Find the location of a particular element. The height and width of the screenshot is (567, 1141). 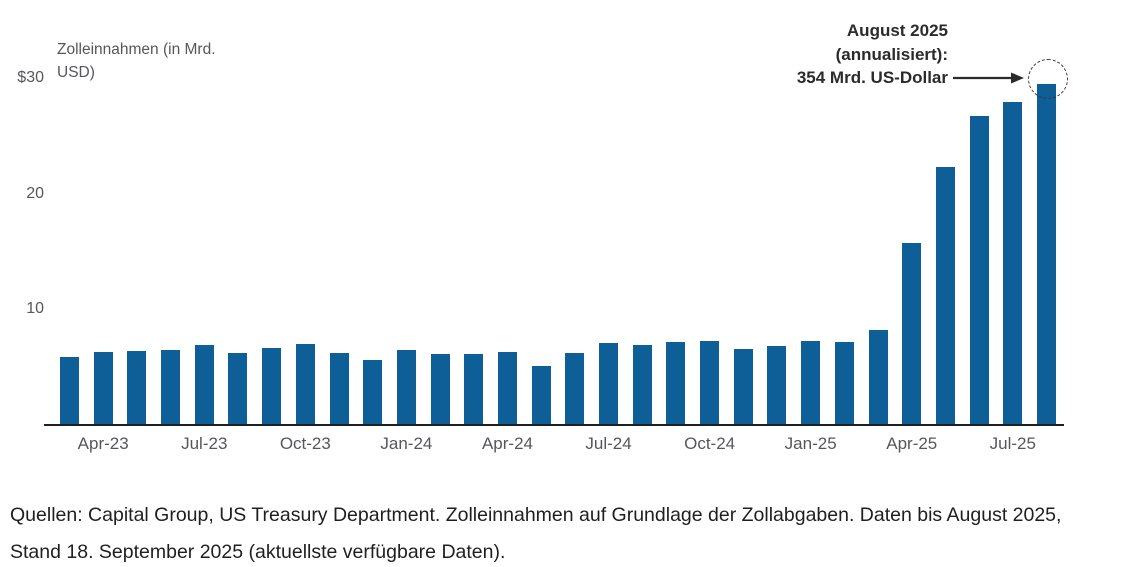

y-axis-title: Zolleinnahmen (in Mrd. USD) is located at coordinates (164, 61).